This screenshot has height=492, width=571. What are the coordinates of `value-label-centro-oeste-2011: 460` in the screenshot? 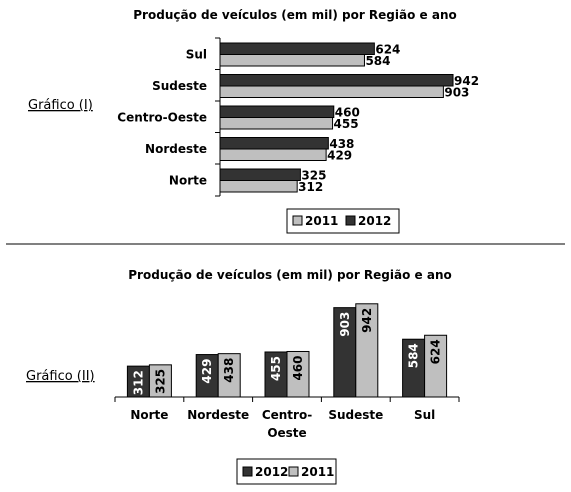 It's located at (298, 367).